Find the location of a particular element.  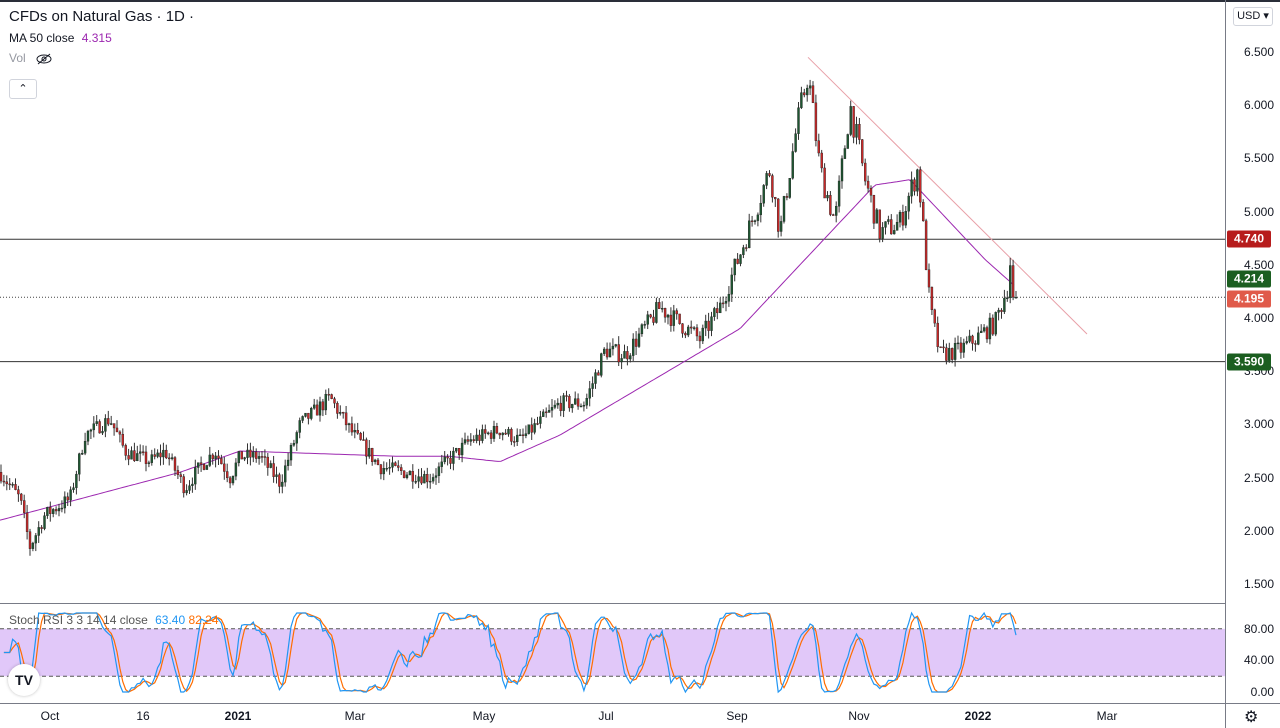

price-tick: 6.500 is located at coordinates (1258, 52).